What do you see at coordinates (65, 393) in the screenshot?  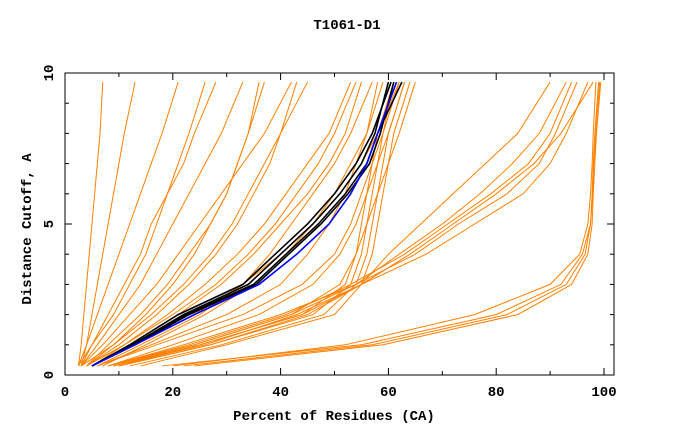 I see `x-tick-label: 0` at bounding box center [65, 393].